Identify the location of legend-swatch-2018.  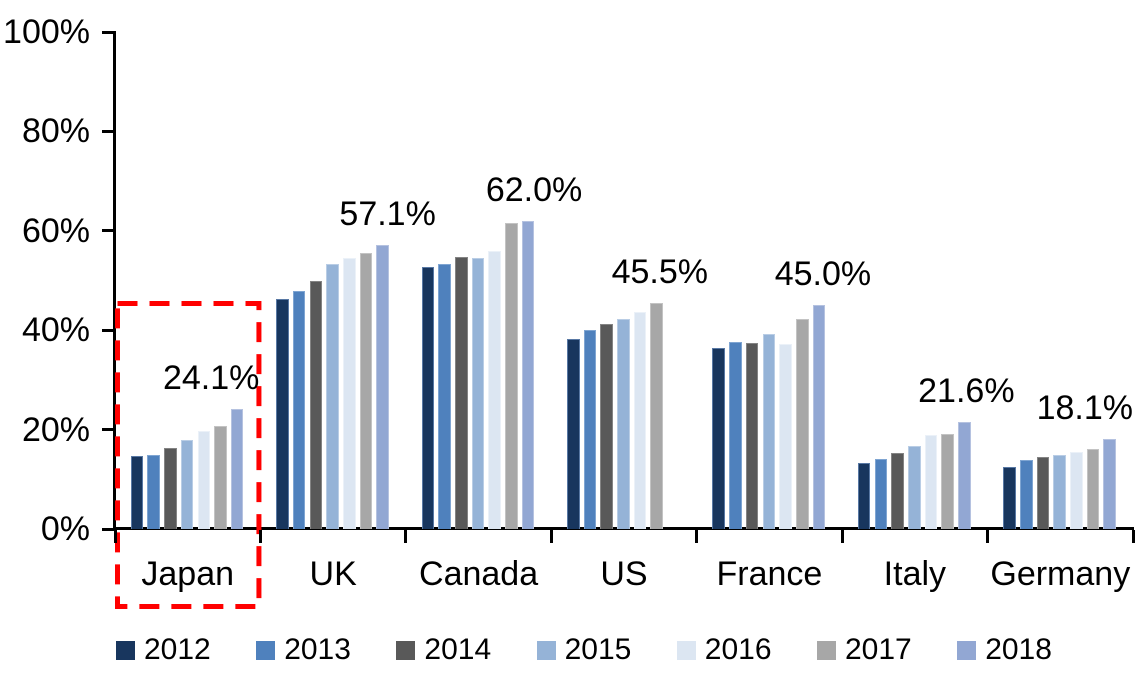
(967, 650).